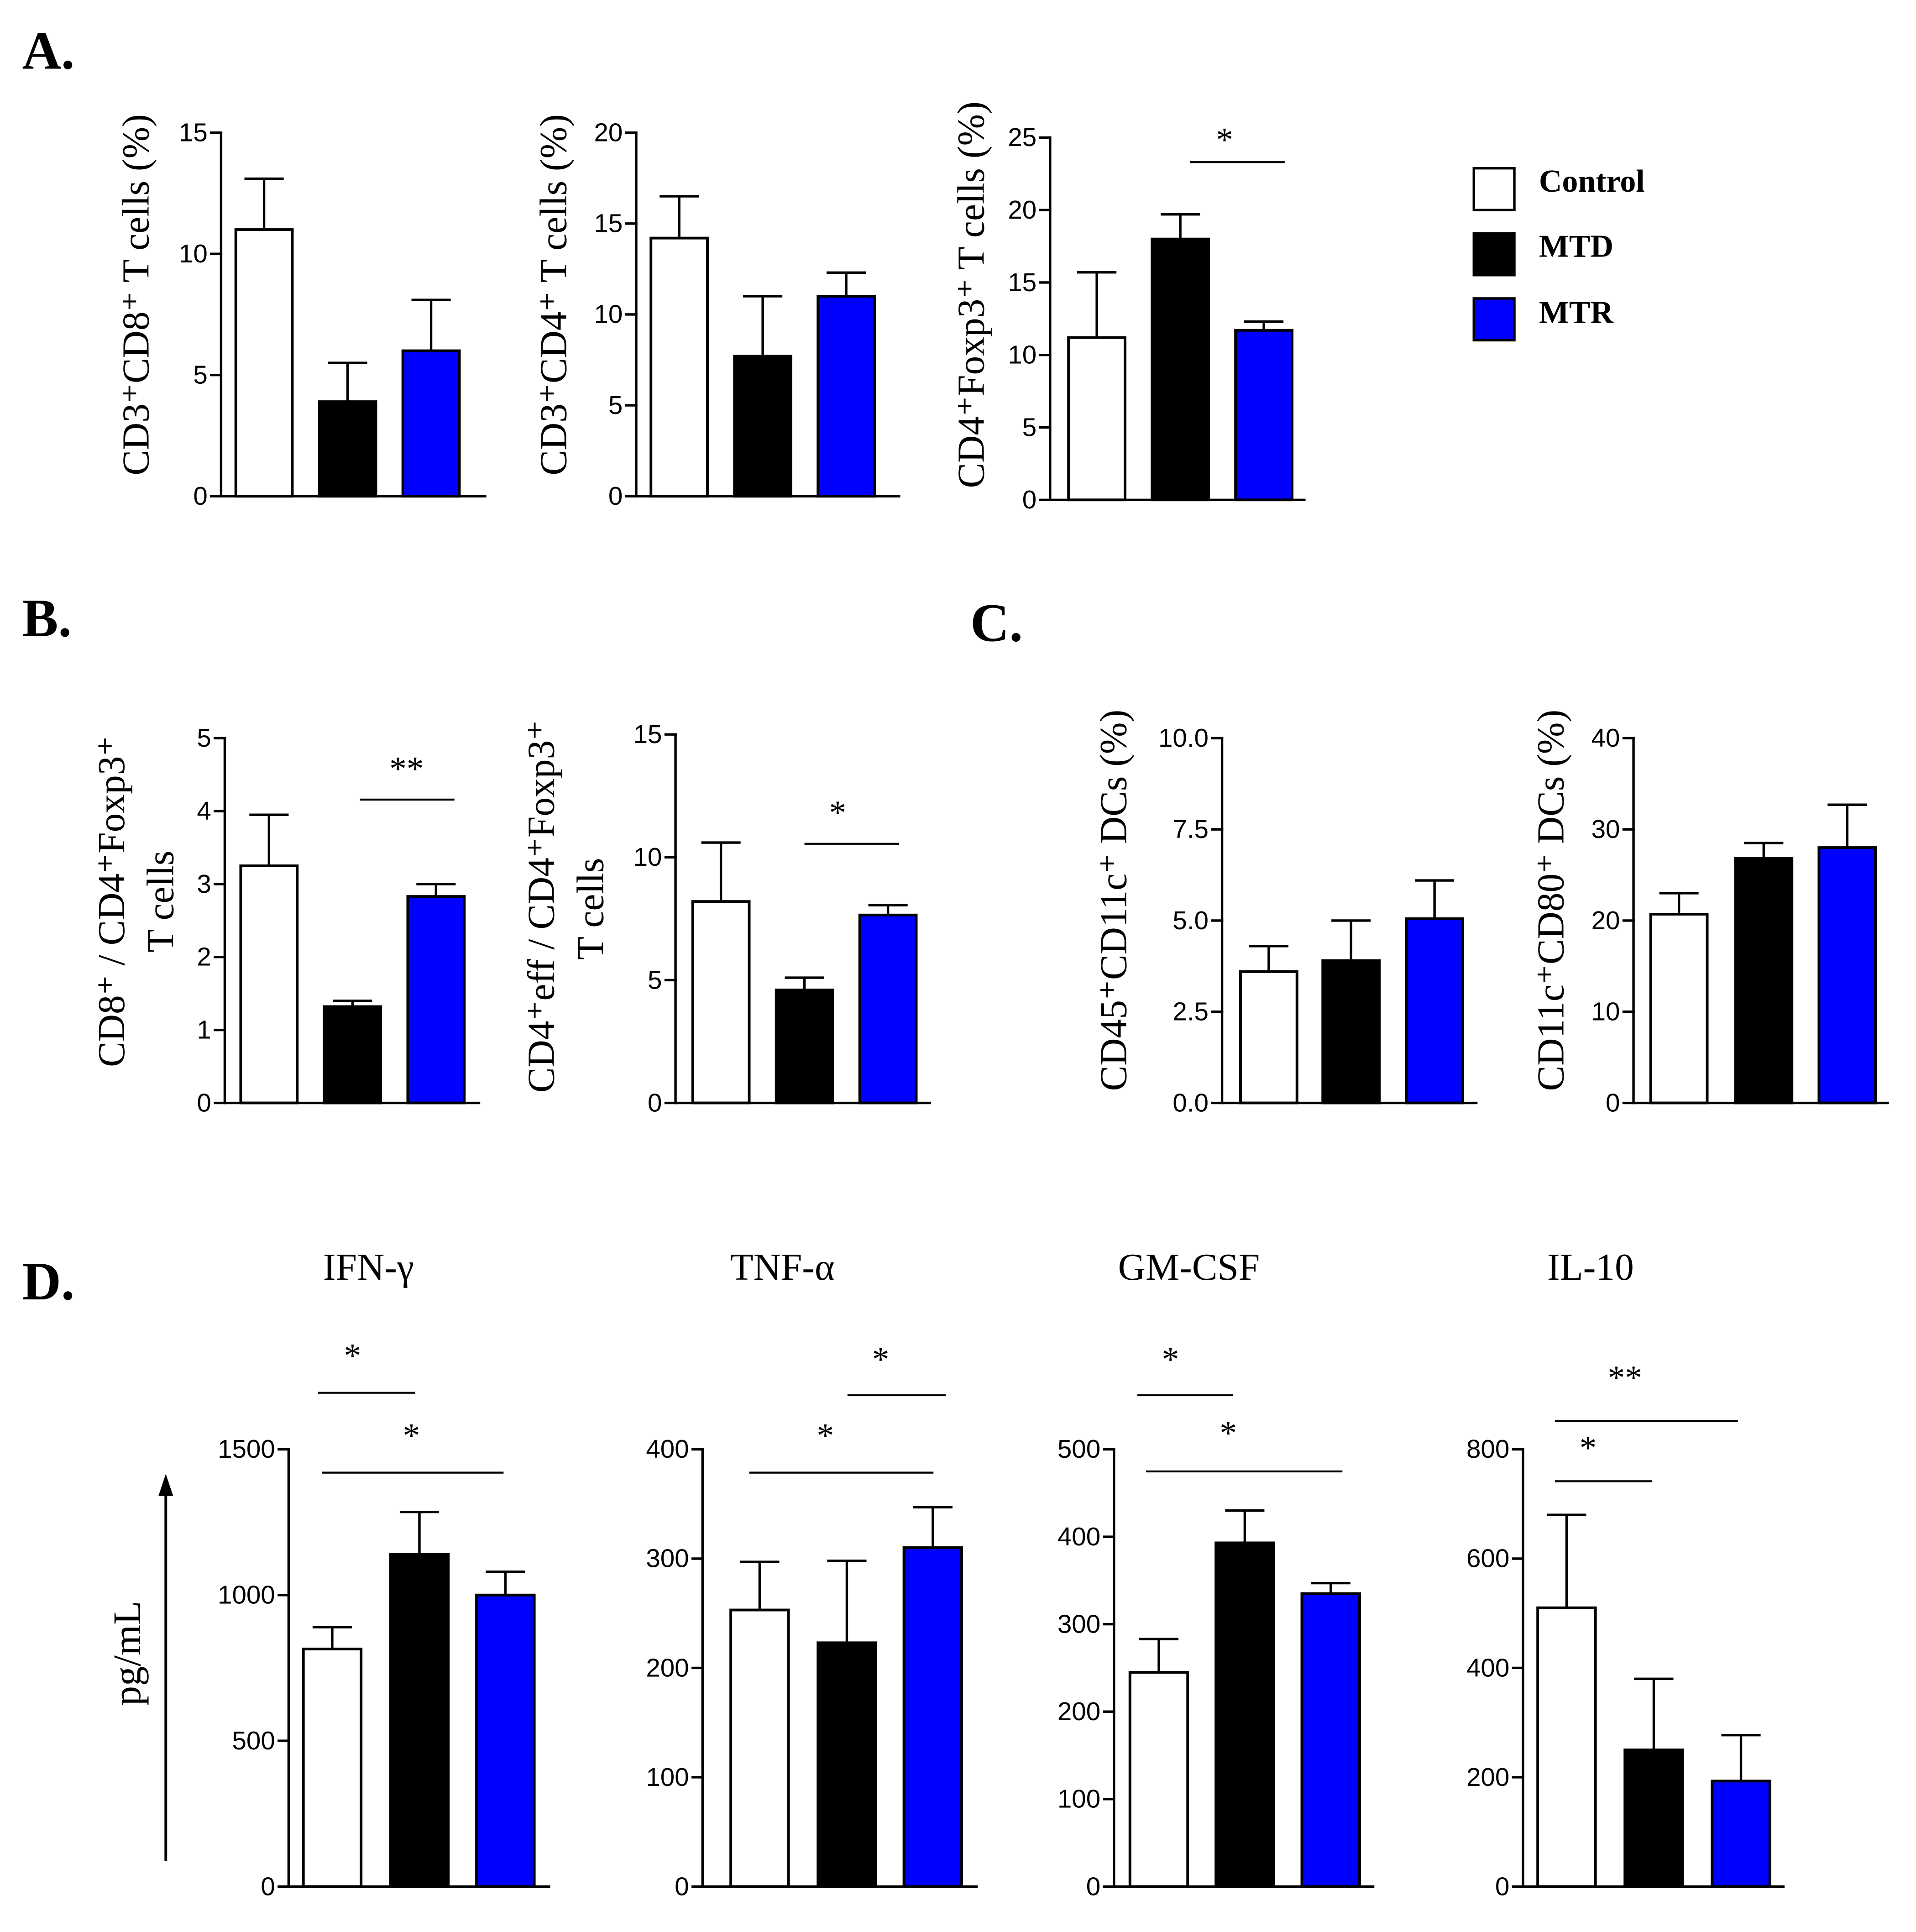  What do you see at coordinates (1078, 1799) in the screenshot?
I see `y-tick-label: 100` at bounding box center [1078, 1799].